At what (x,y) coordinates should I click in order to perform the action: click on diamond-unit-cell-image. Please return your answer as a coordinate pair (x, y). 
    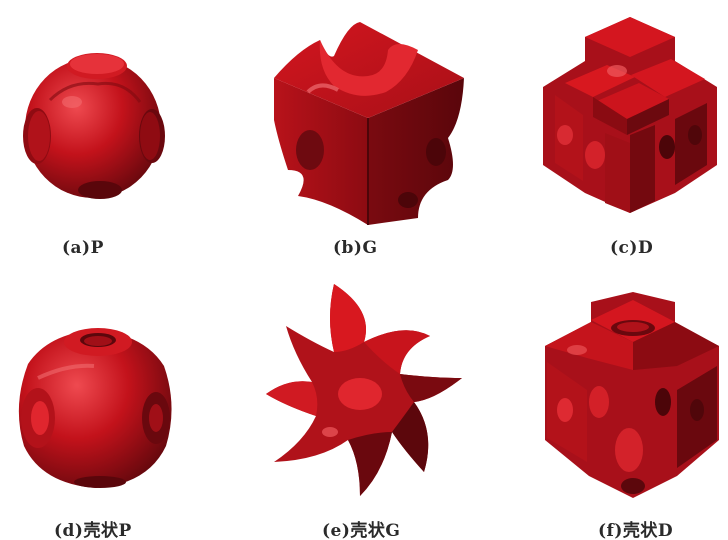
    Looking at the image, I should click on (630, 115).